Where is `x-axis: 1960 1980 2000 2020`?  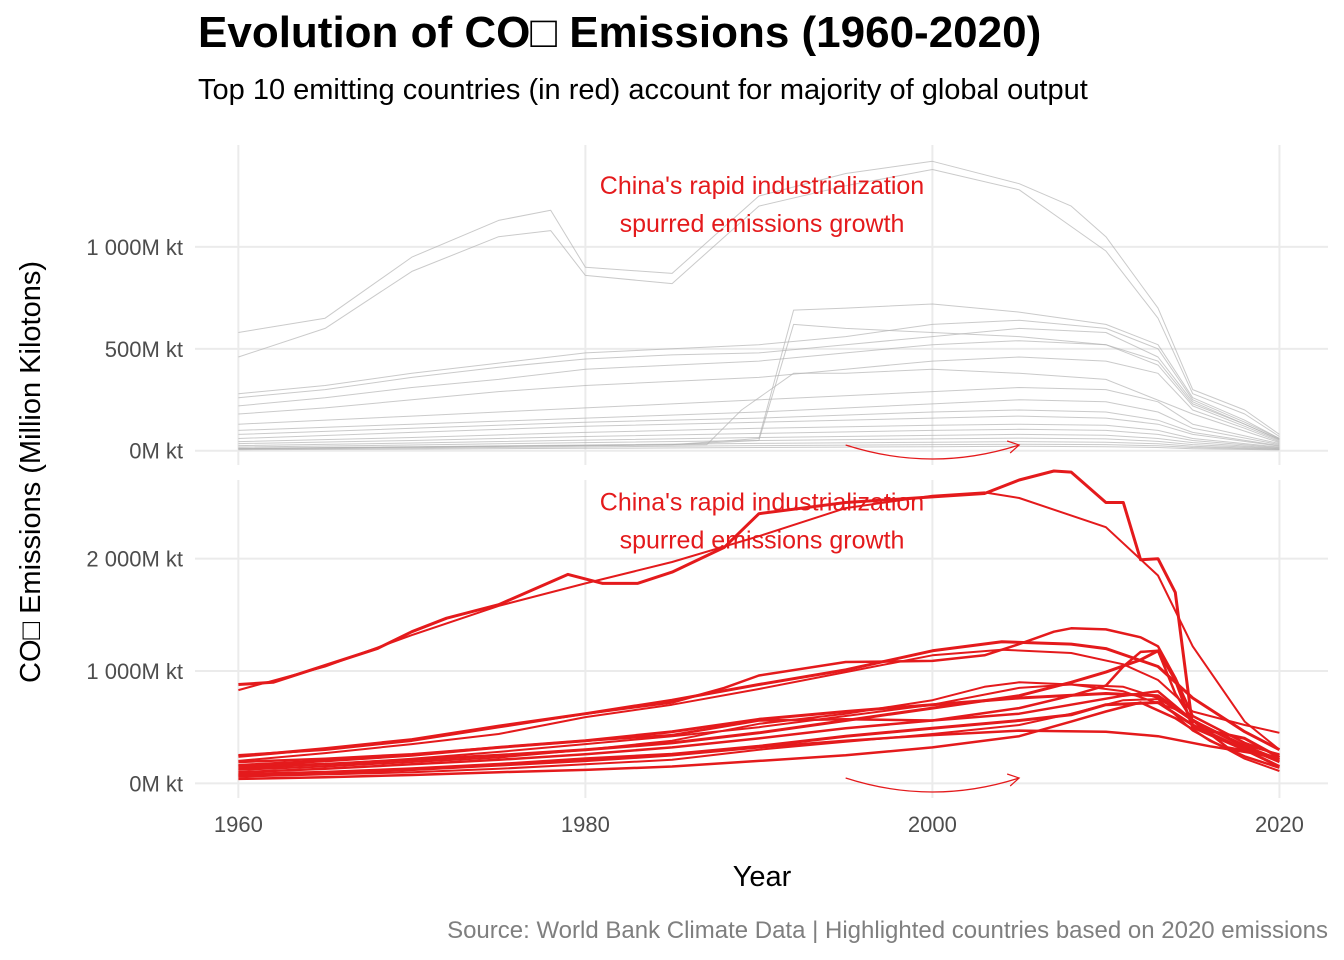 x-axis: 1960 1980 2000 2020 is located at coordinates (759, 824).